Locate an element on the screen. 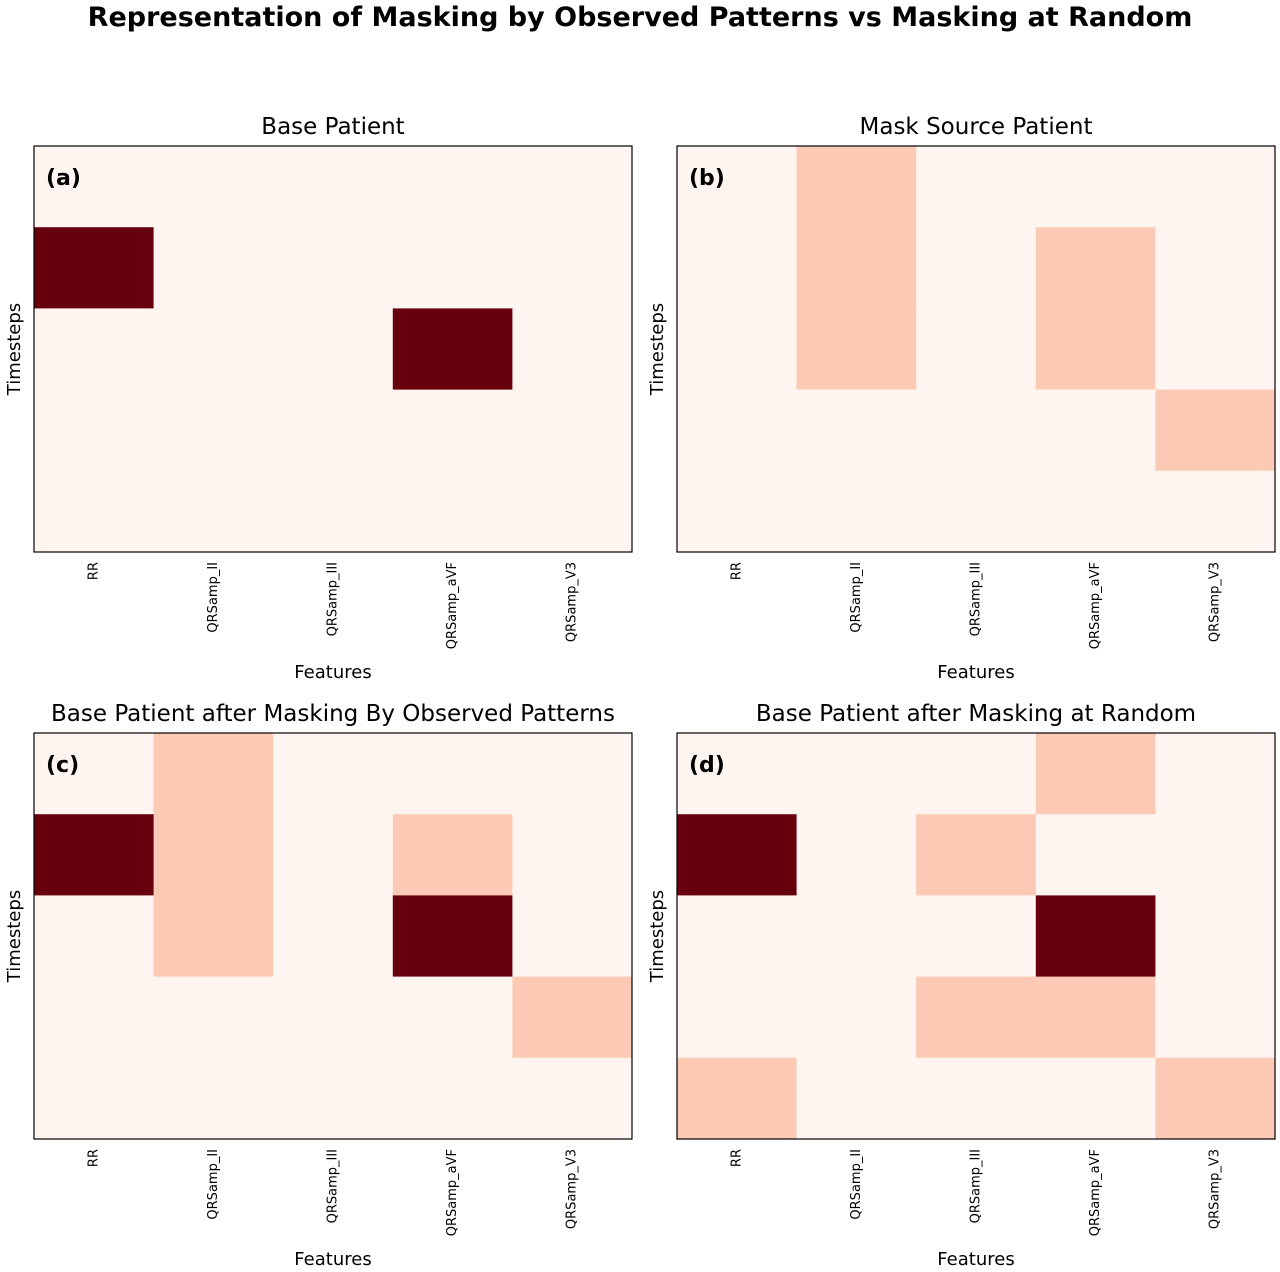 This screenshot has height=1272, width=1280. subplot-title: Mask Source Patient is located at coordinates (976, 127).